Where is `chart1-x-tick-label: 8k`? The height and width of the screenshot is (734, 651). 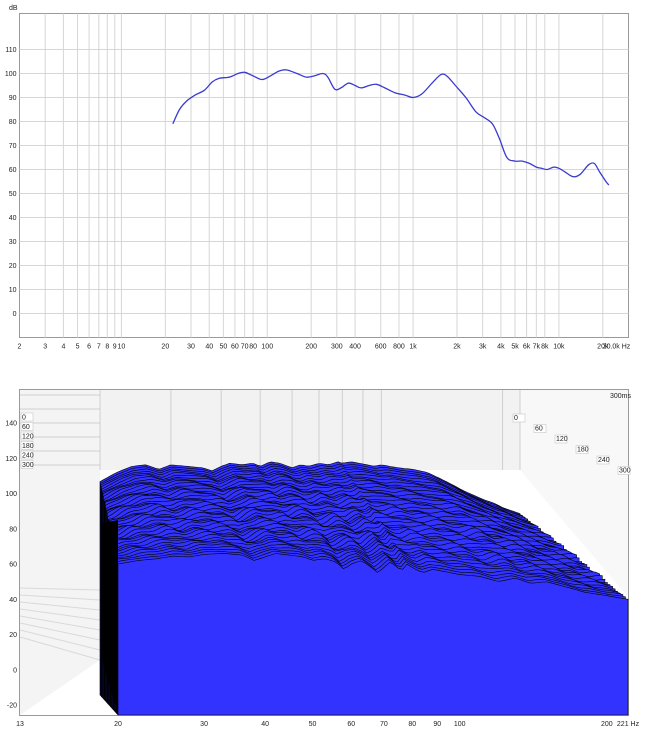 chart1-x-tick-label: 8k is located at coordinates (545, 347).